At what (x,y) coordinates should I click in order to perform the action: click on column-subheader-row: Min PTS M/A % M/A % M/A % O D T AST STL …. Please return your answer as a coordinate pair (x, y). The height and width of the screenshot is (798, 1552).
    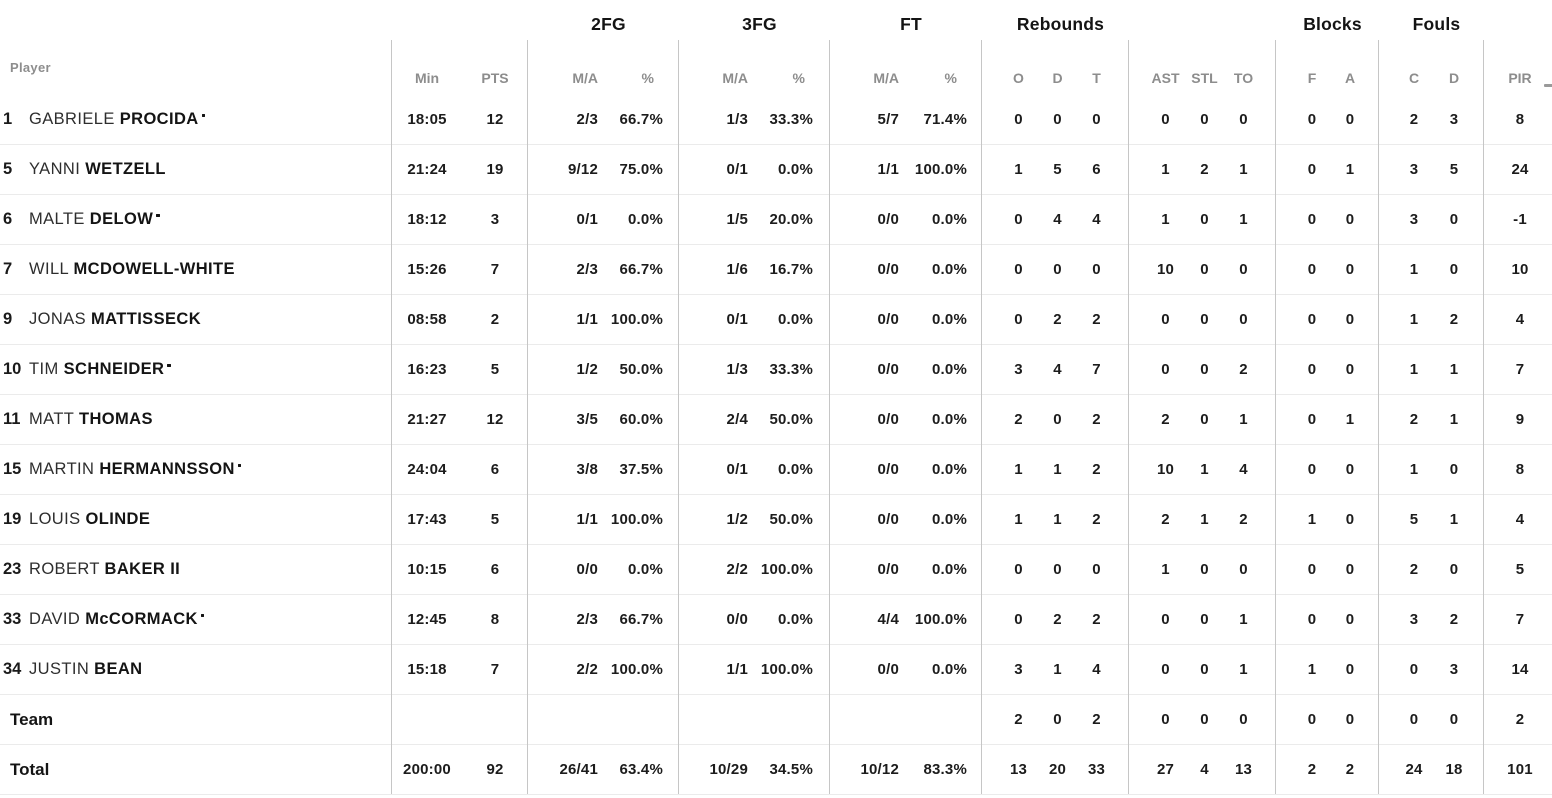
    Looking at the image, I should click on (776, 78).